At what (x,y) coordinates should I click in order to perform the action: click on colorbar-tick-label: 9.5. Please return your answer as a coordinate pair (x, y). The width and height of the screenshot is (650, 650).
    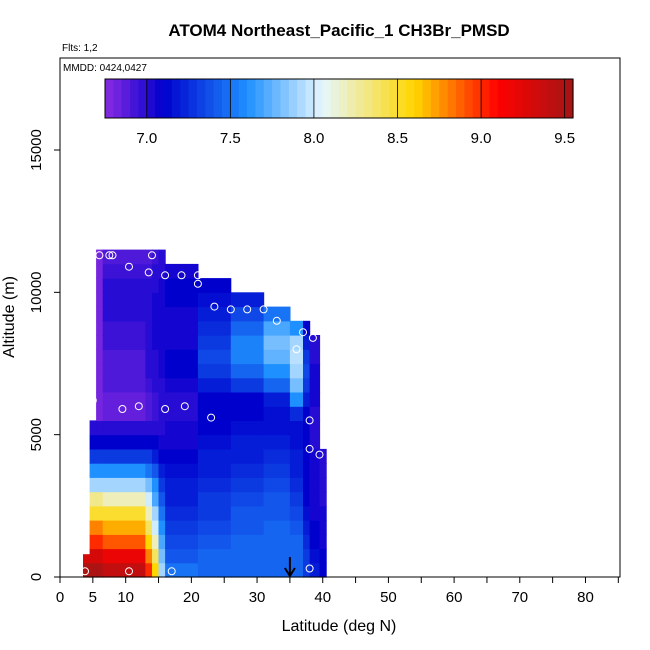
    Looking at the image, I should click on (564, 138).